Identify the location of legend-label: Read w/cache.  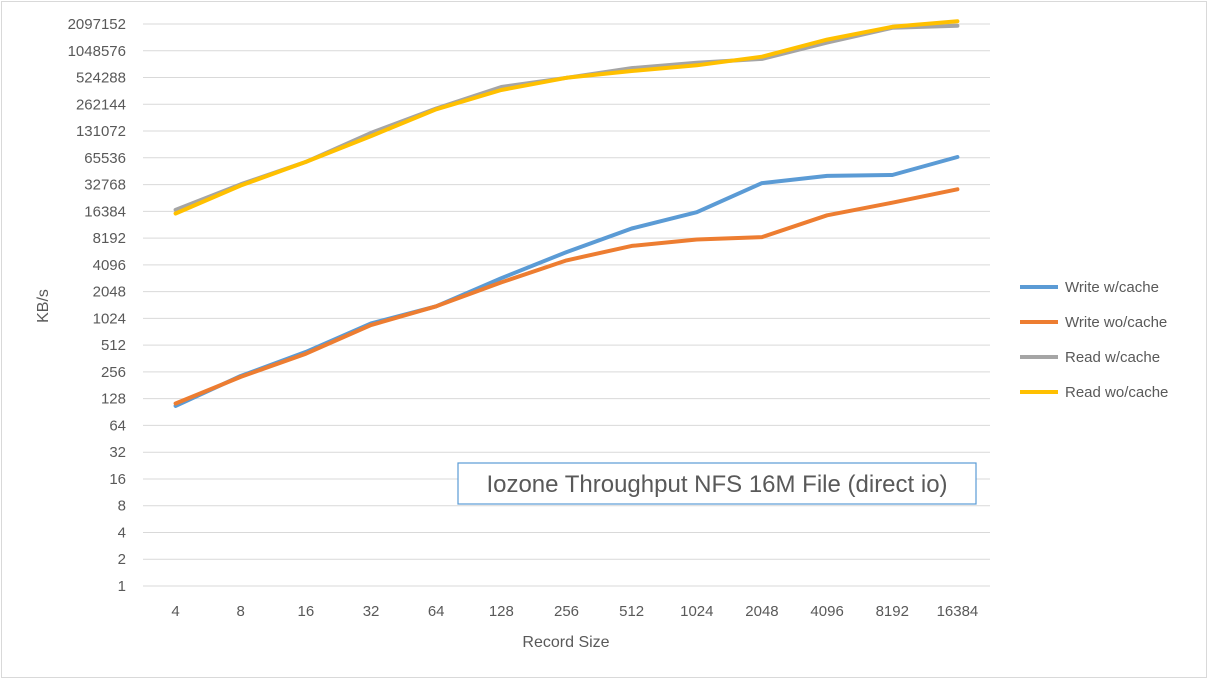
(1112, 357).